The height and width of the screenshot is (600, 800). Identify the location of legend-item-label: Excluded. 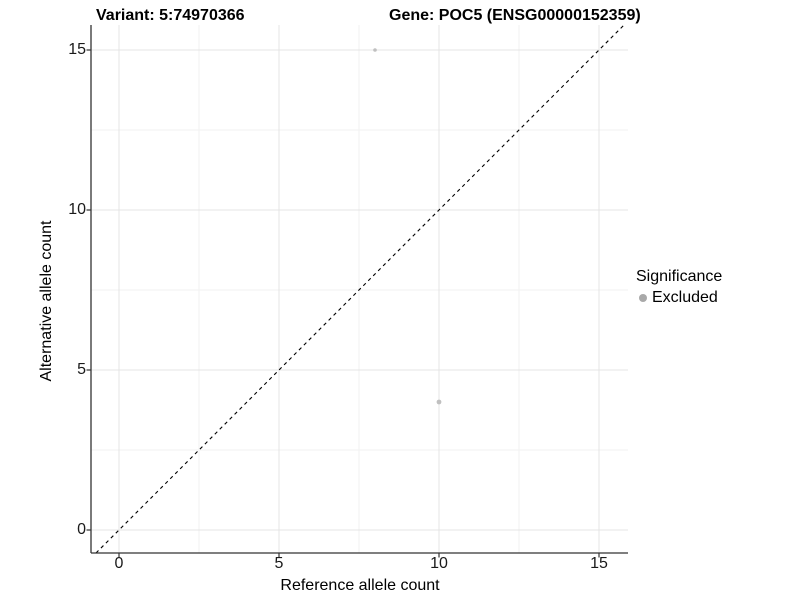
(685, 297).